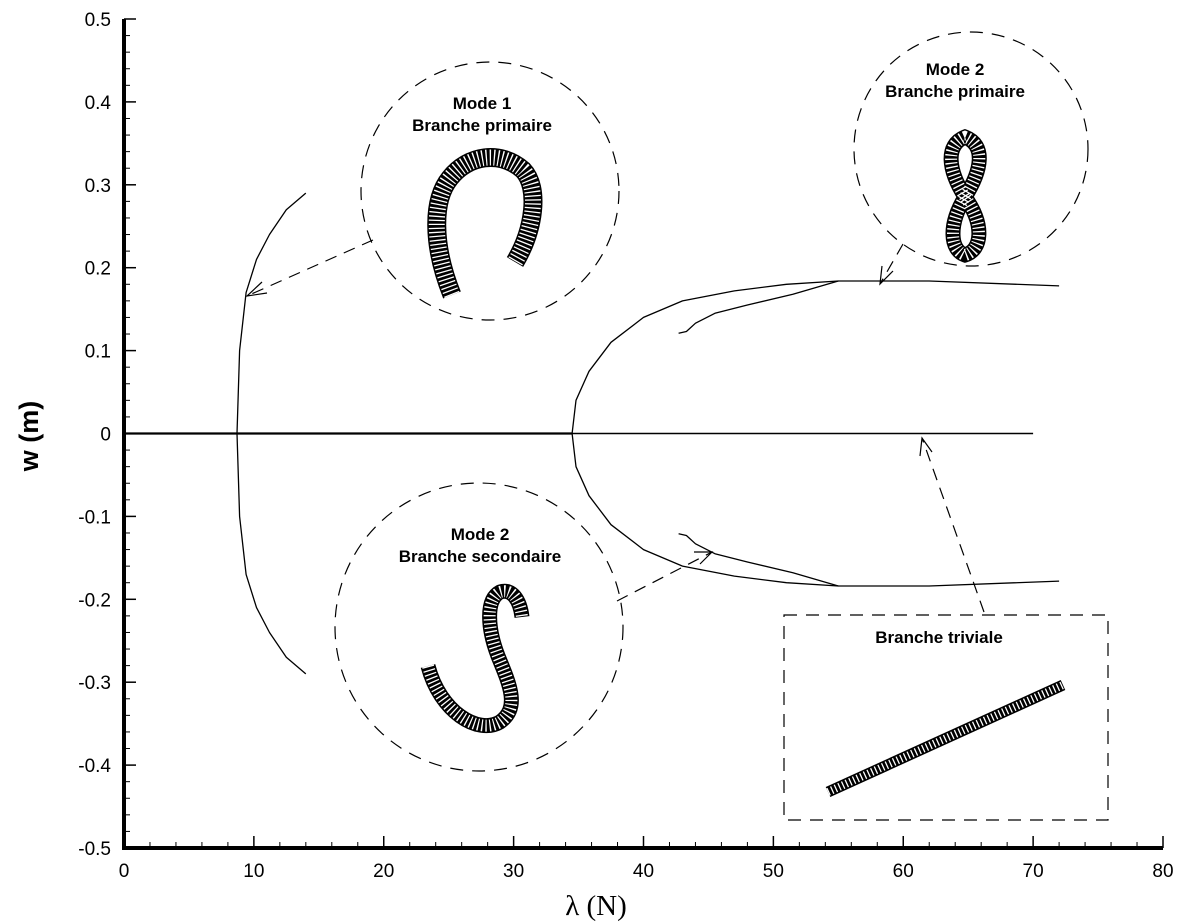 Image resolution: width=1183 pixels, height=922 pixels. Describe the element at coordinates (815, 357) in the screenshot. I see `series-mode2-primary-upper` at that location.